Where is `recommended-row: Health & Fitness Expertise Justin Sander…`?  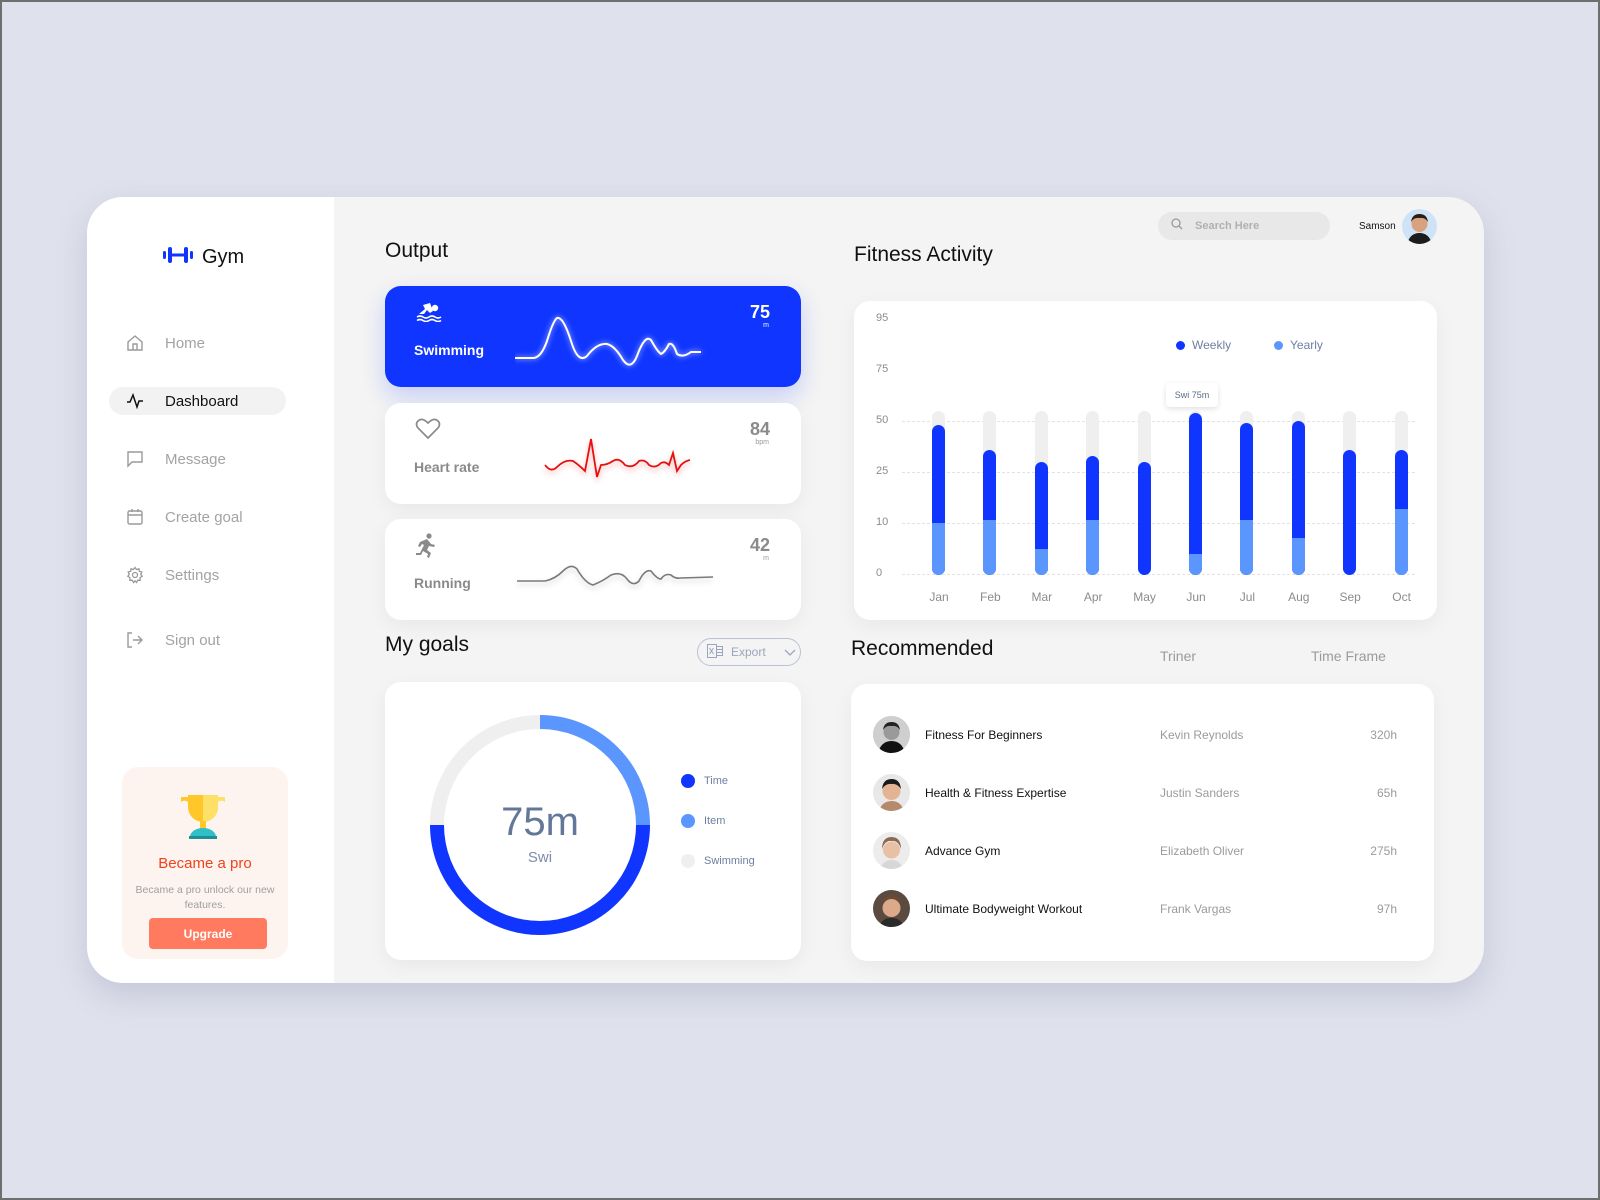 recommended-row: Health & Fitness Expertise Justin Sander… is located at coordinates (1143, 793).